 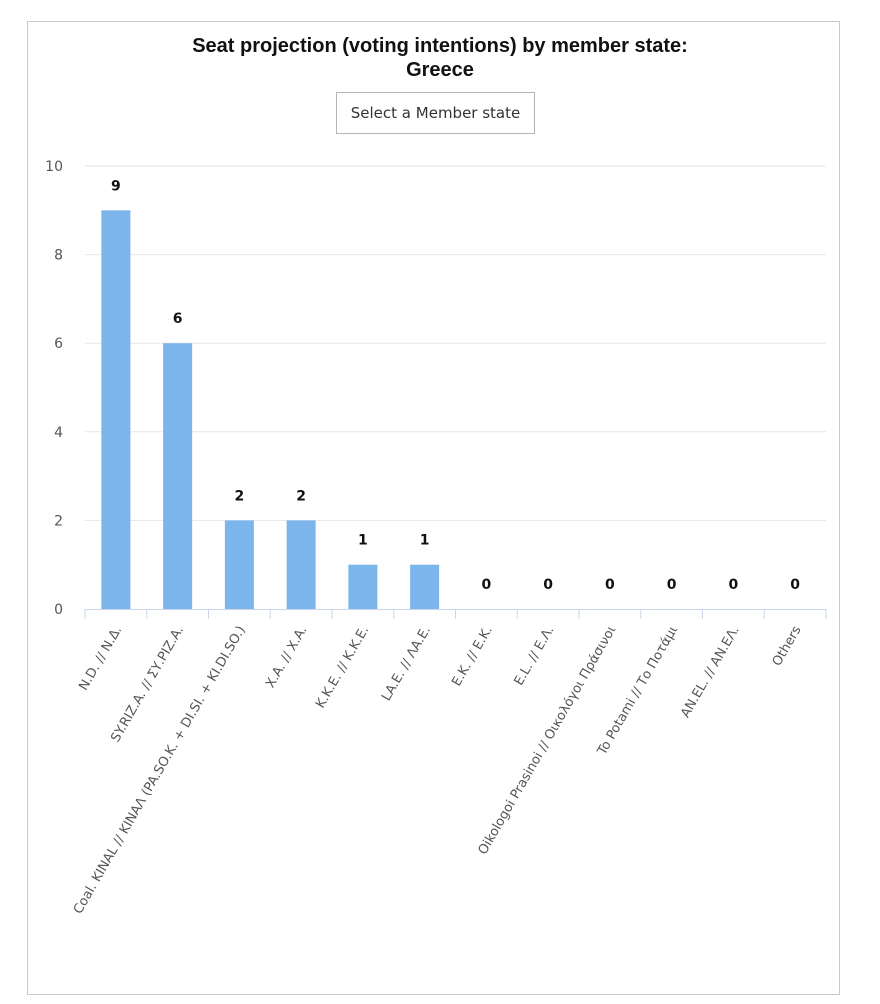 What do you see at coordinates (435, 113) in the screenshot?
I see `select-member-state-button: Select a Member state` at bounding box center [435, 113].